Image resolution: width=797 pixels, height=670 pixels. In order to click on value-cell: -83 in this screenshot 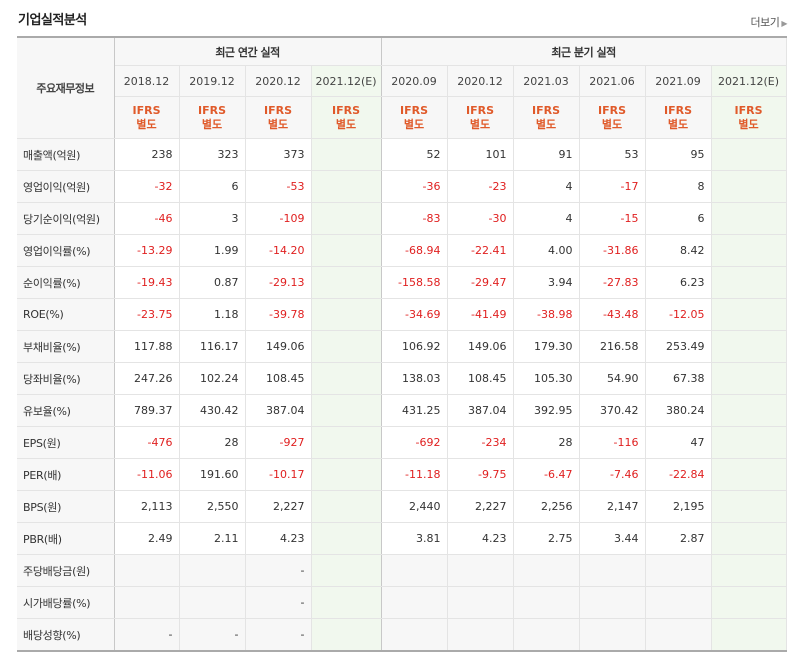, I will do `click(414, 218)`.